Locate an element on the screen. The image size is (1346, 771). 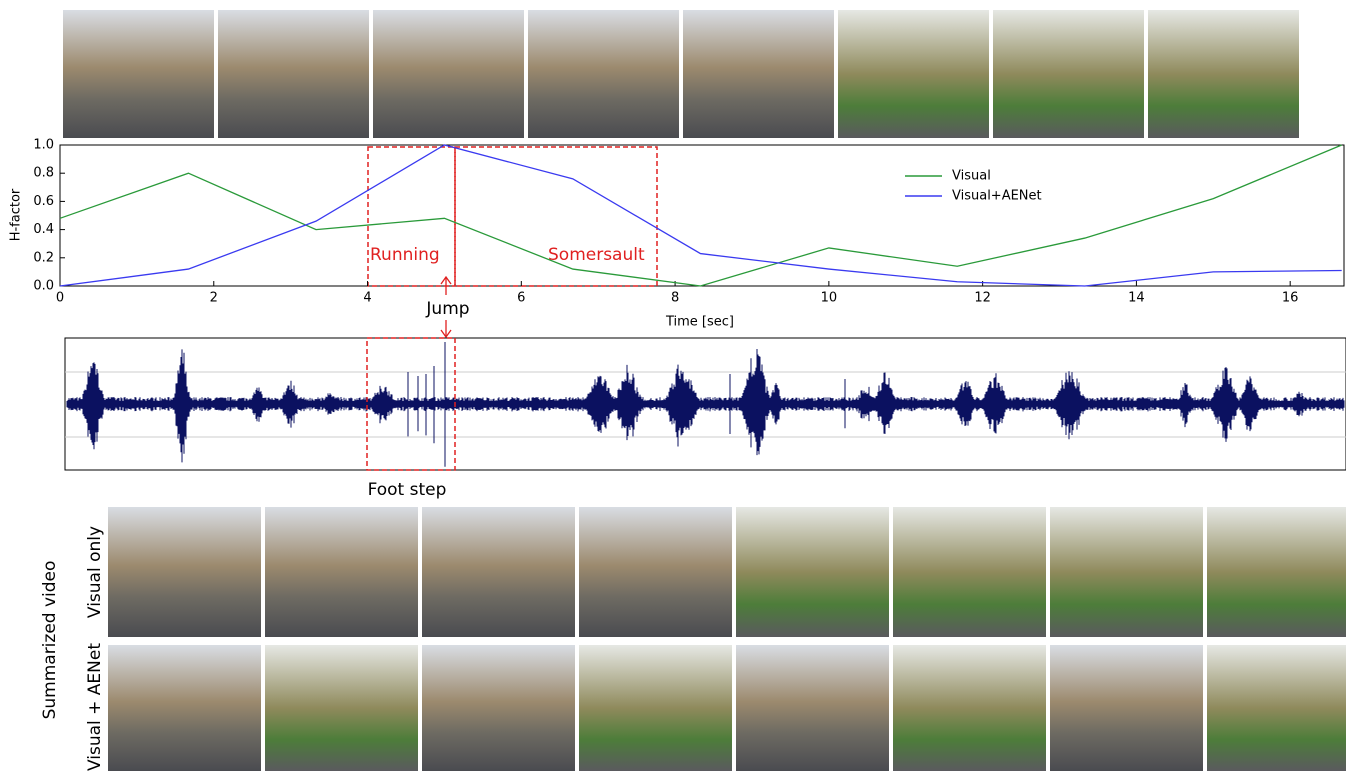
y-tick-label: 0.2 is located at coordinates (43, 257).